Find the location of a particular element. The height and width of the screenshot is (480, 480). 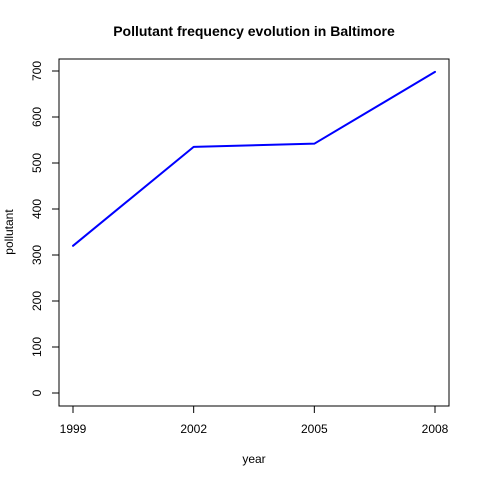

y-axis: 0 100 200 300 400 500 600 700 is located at coordinates (44, 228).